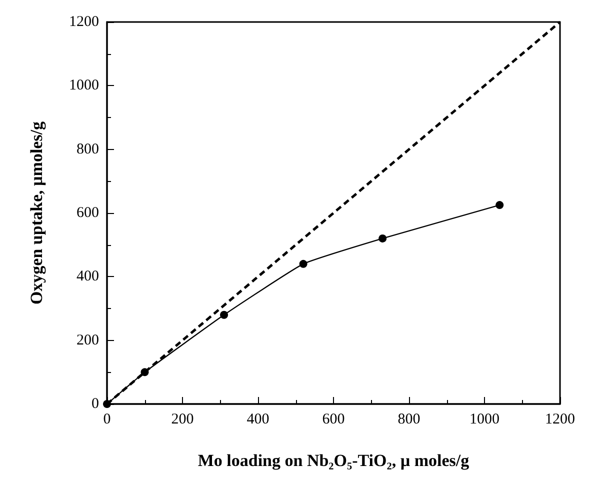 This screenshot has width=609, height=496. What do you see at coordinates (87, 213) in the screenshot?
I see `y-tick-label: 600` at bounding box center [87, 213].